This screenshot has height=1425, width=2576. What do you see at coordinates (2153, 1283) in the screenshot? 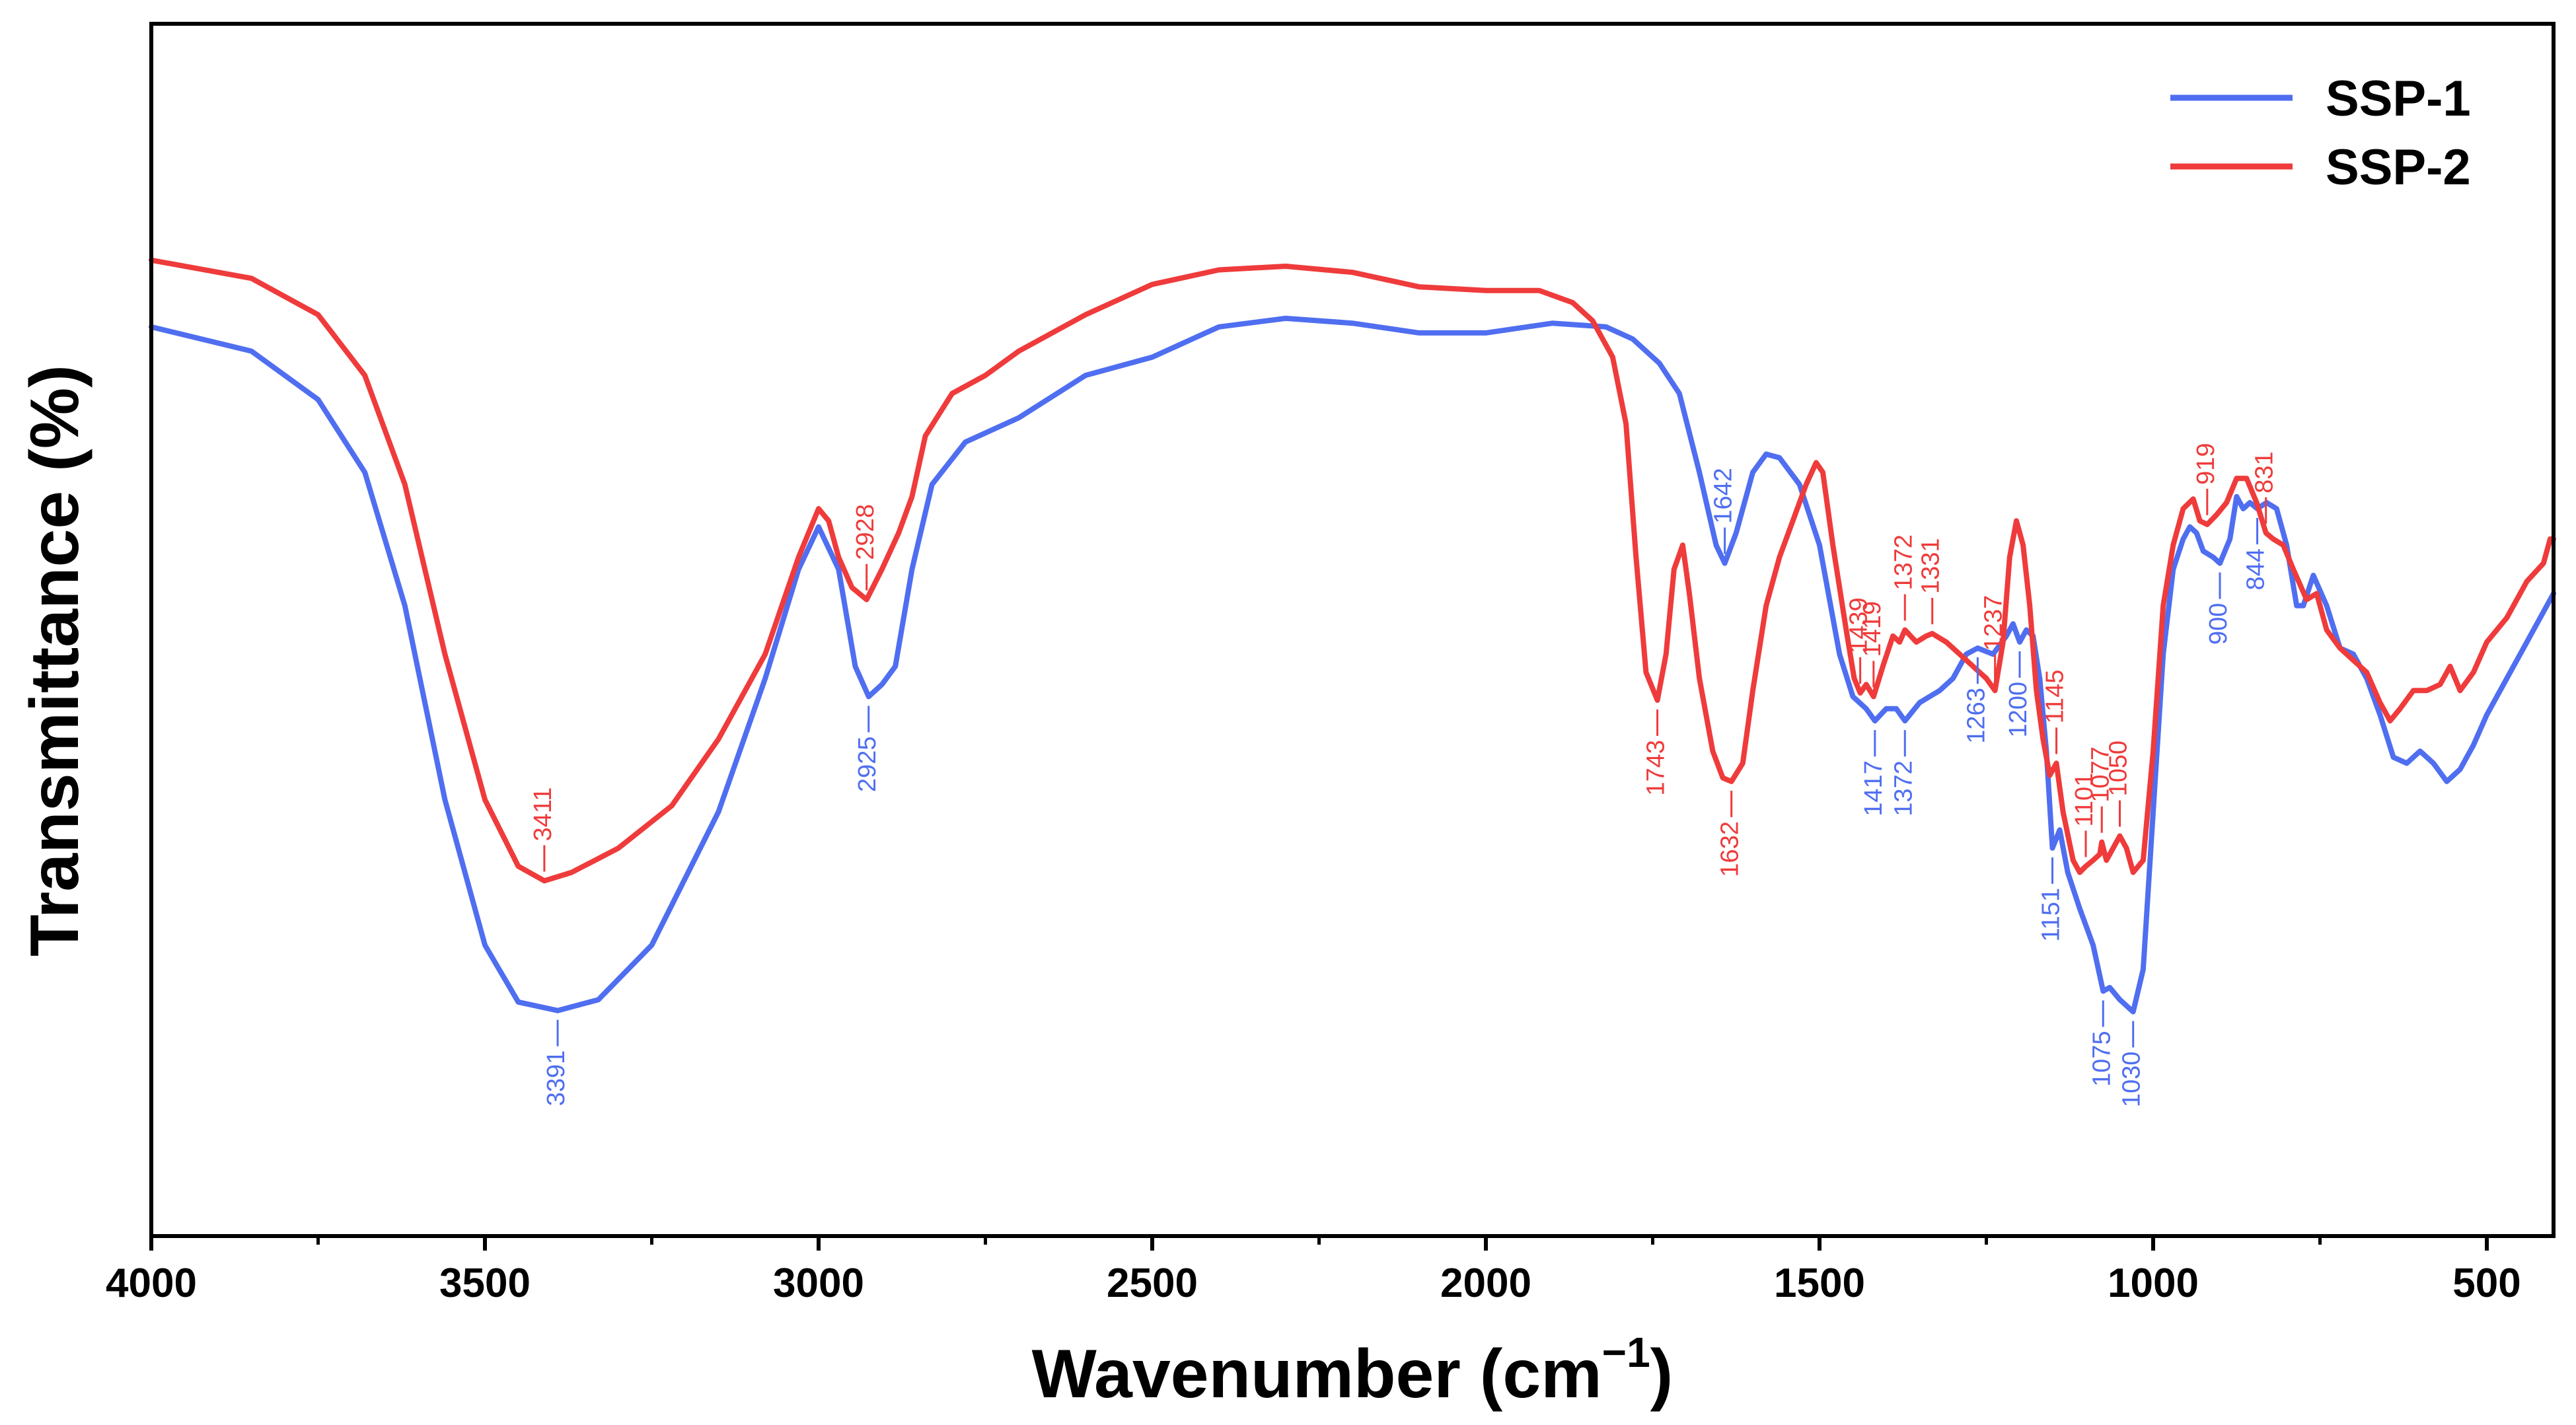
I see `x-tick-label: 1000` at bounding box center [2153, 1283].